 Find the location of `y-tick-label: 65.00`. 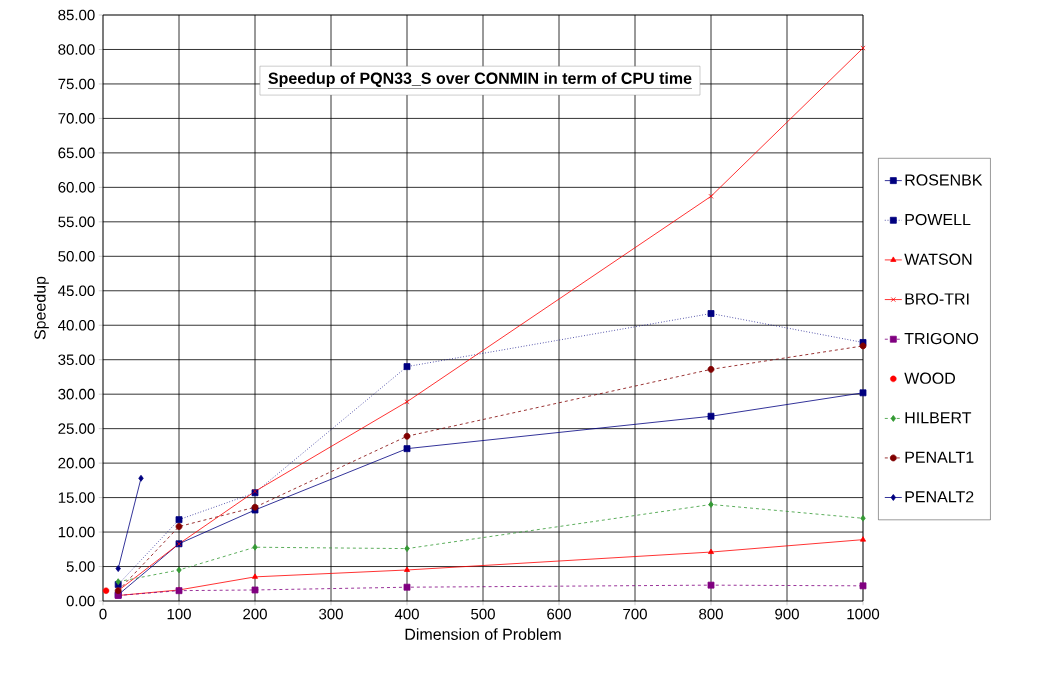

y-tick-label: 65.00 is located at coordinates (76, 153).